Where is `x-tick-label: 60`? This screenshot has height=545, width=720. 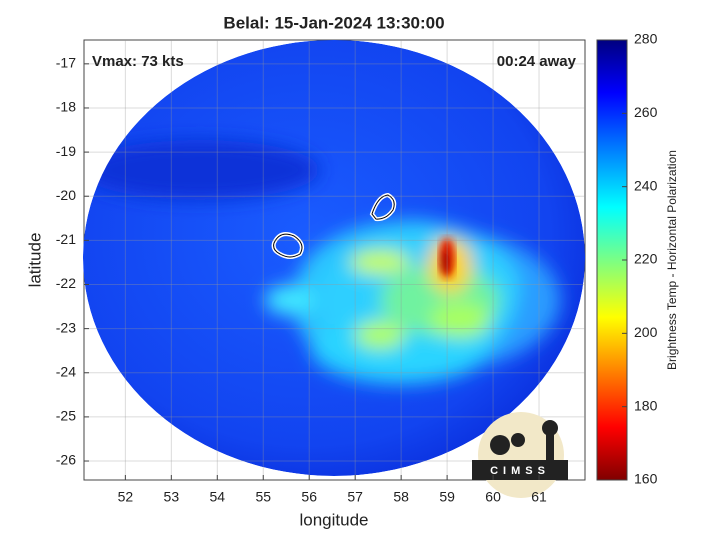
x-tick-label: 60 is located at coordinates (493, 497).